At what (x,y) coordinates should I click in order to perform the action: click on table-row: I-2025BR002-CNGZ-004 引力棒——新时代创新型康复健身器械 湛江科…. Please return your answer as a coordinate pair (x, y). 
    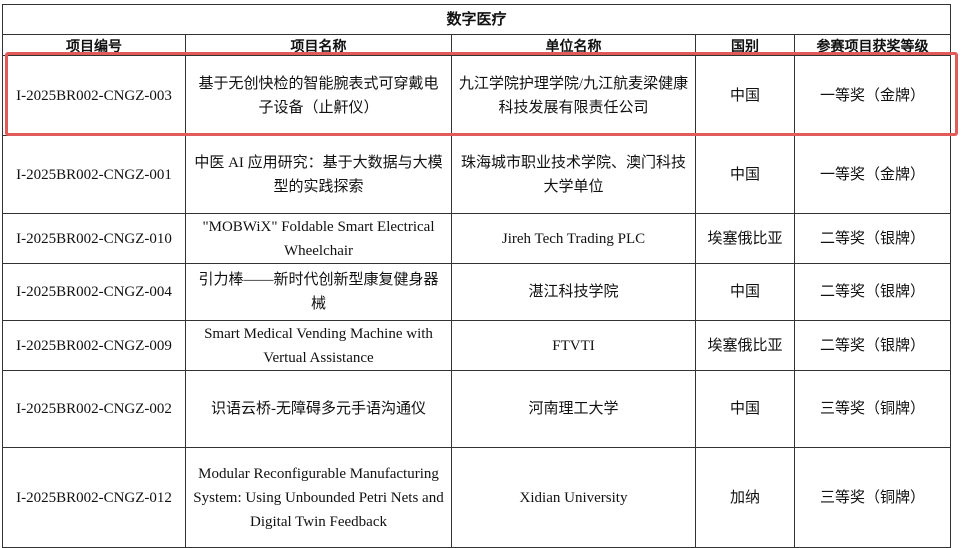
    Looking at the image, I should click on (477, 292).